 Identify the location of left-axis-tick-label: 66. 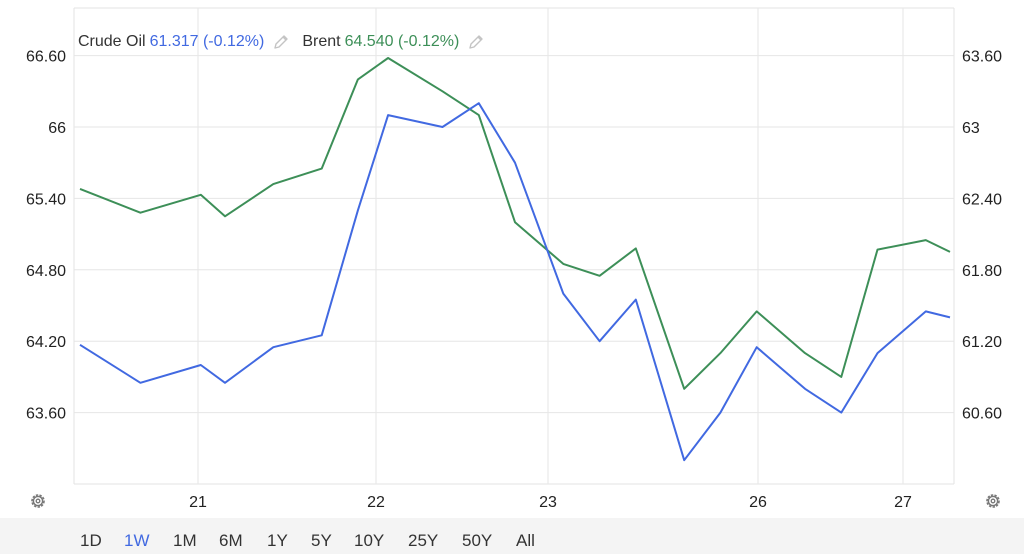
(57, 128).